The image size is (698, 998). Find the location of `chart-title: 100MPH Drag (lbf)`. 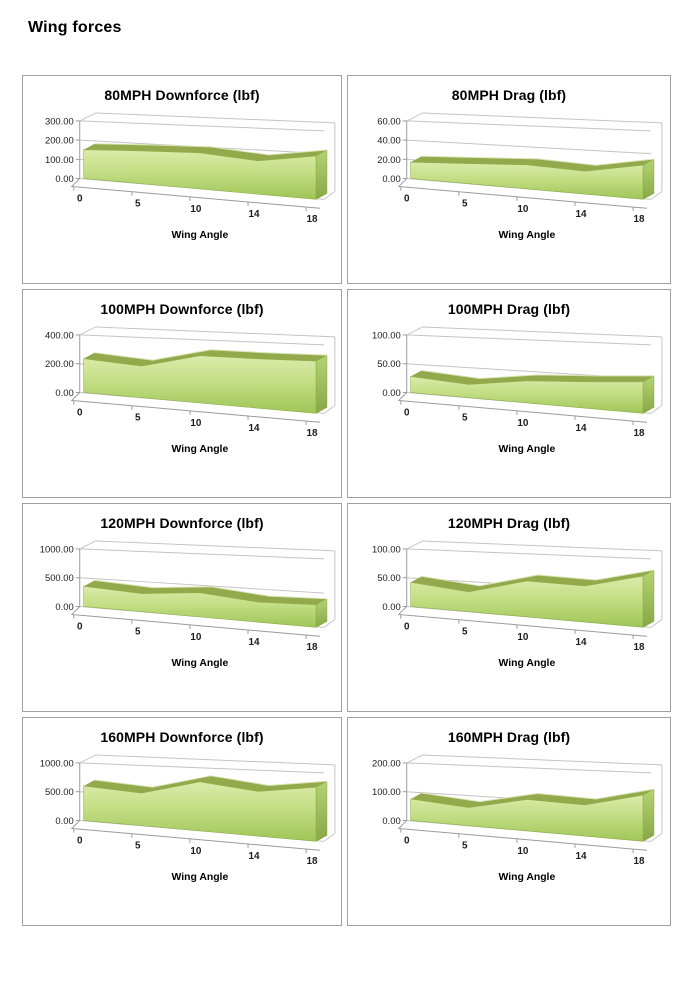

chart-title: 100MPH Drag (lbf) is located at coordinates (509, 309).